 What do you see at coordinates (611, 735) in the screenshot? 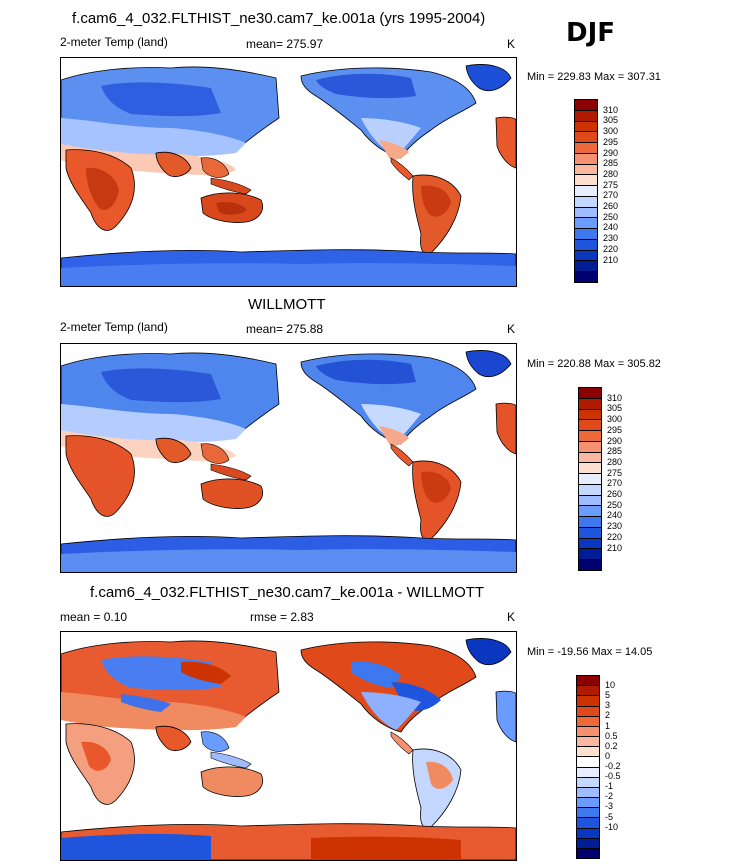
I see `colorbar-tick-label: 0.5` at bounding box center [611, 735].